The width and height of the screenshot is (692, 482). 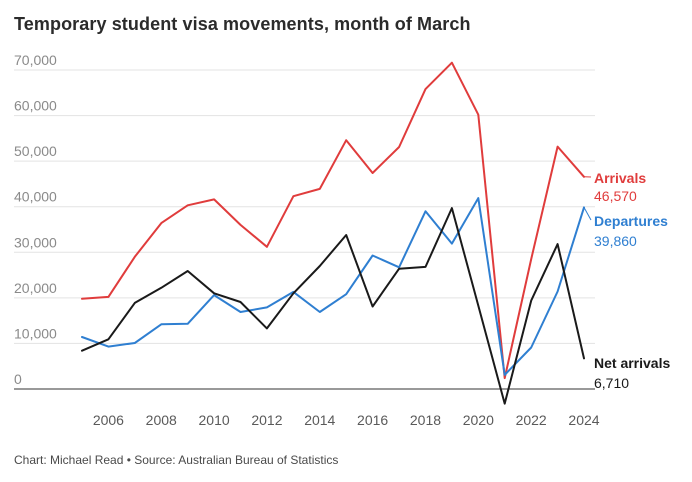 What do you see at coordinates (108, 420) in the screenshot?
I see `x-tick-label: 2006` at bounding box center [108, 420].